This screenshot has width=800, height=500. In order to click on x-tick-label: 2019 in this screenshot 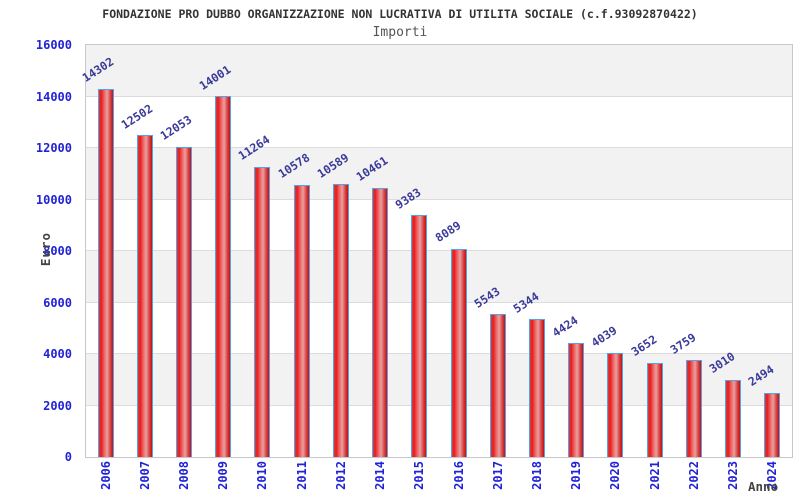, I will do `click(576, 475)`.